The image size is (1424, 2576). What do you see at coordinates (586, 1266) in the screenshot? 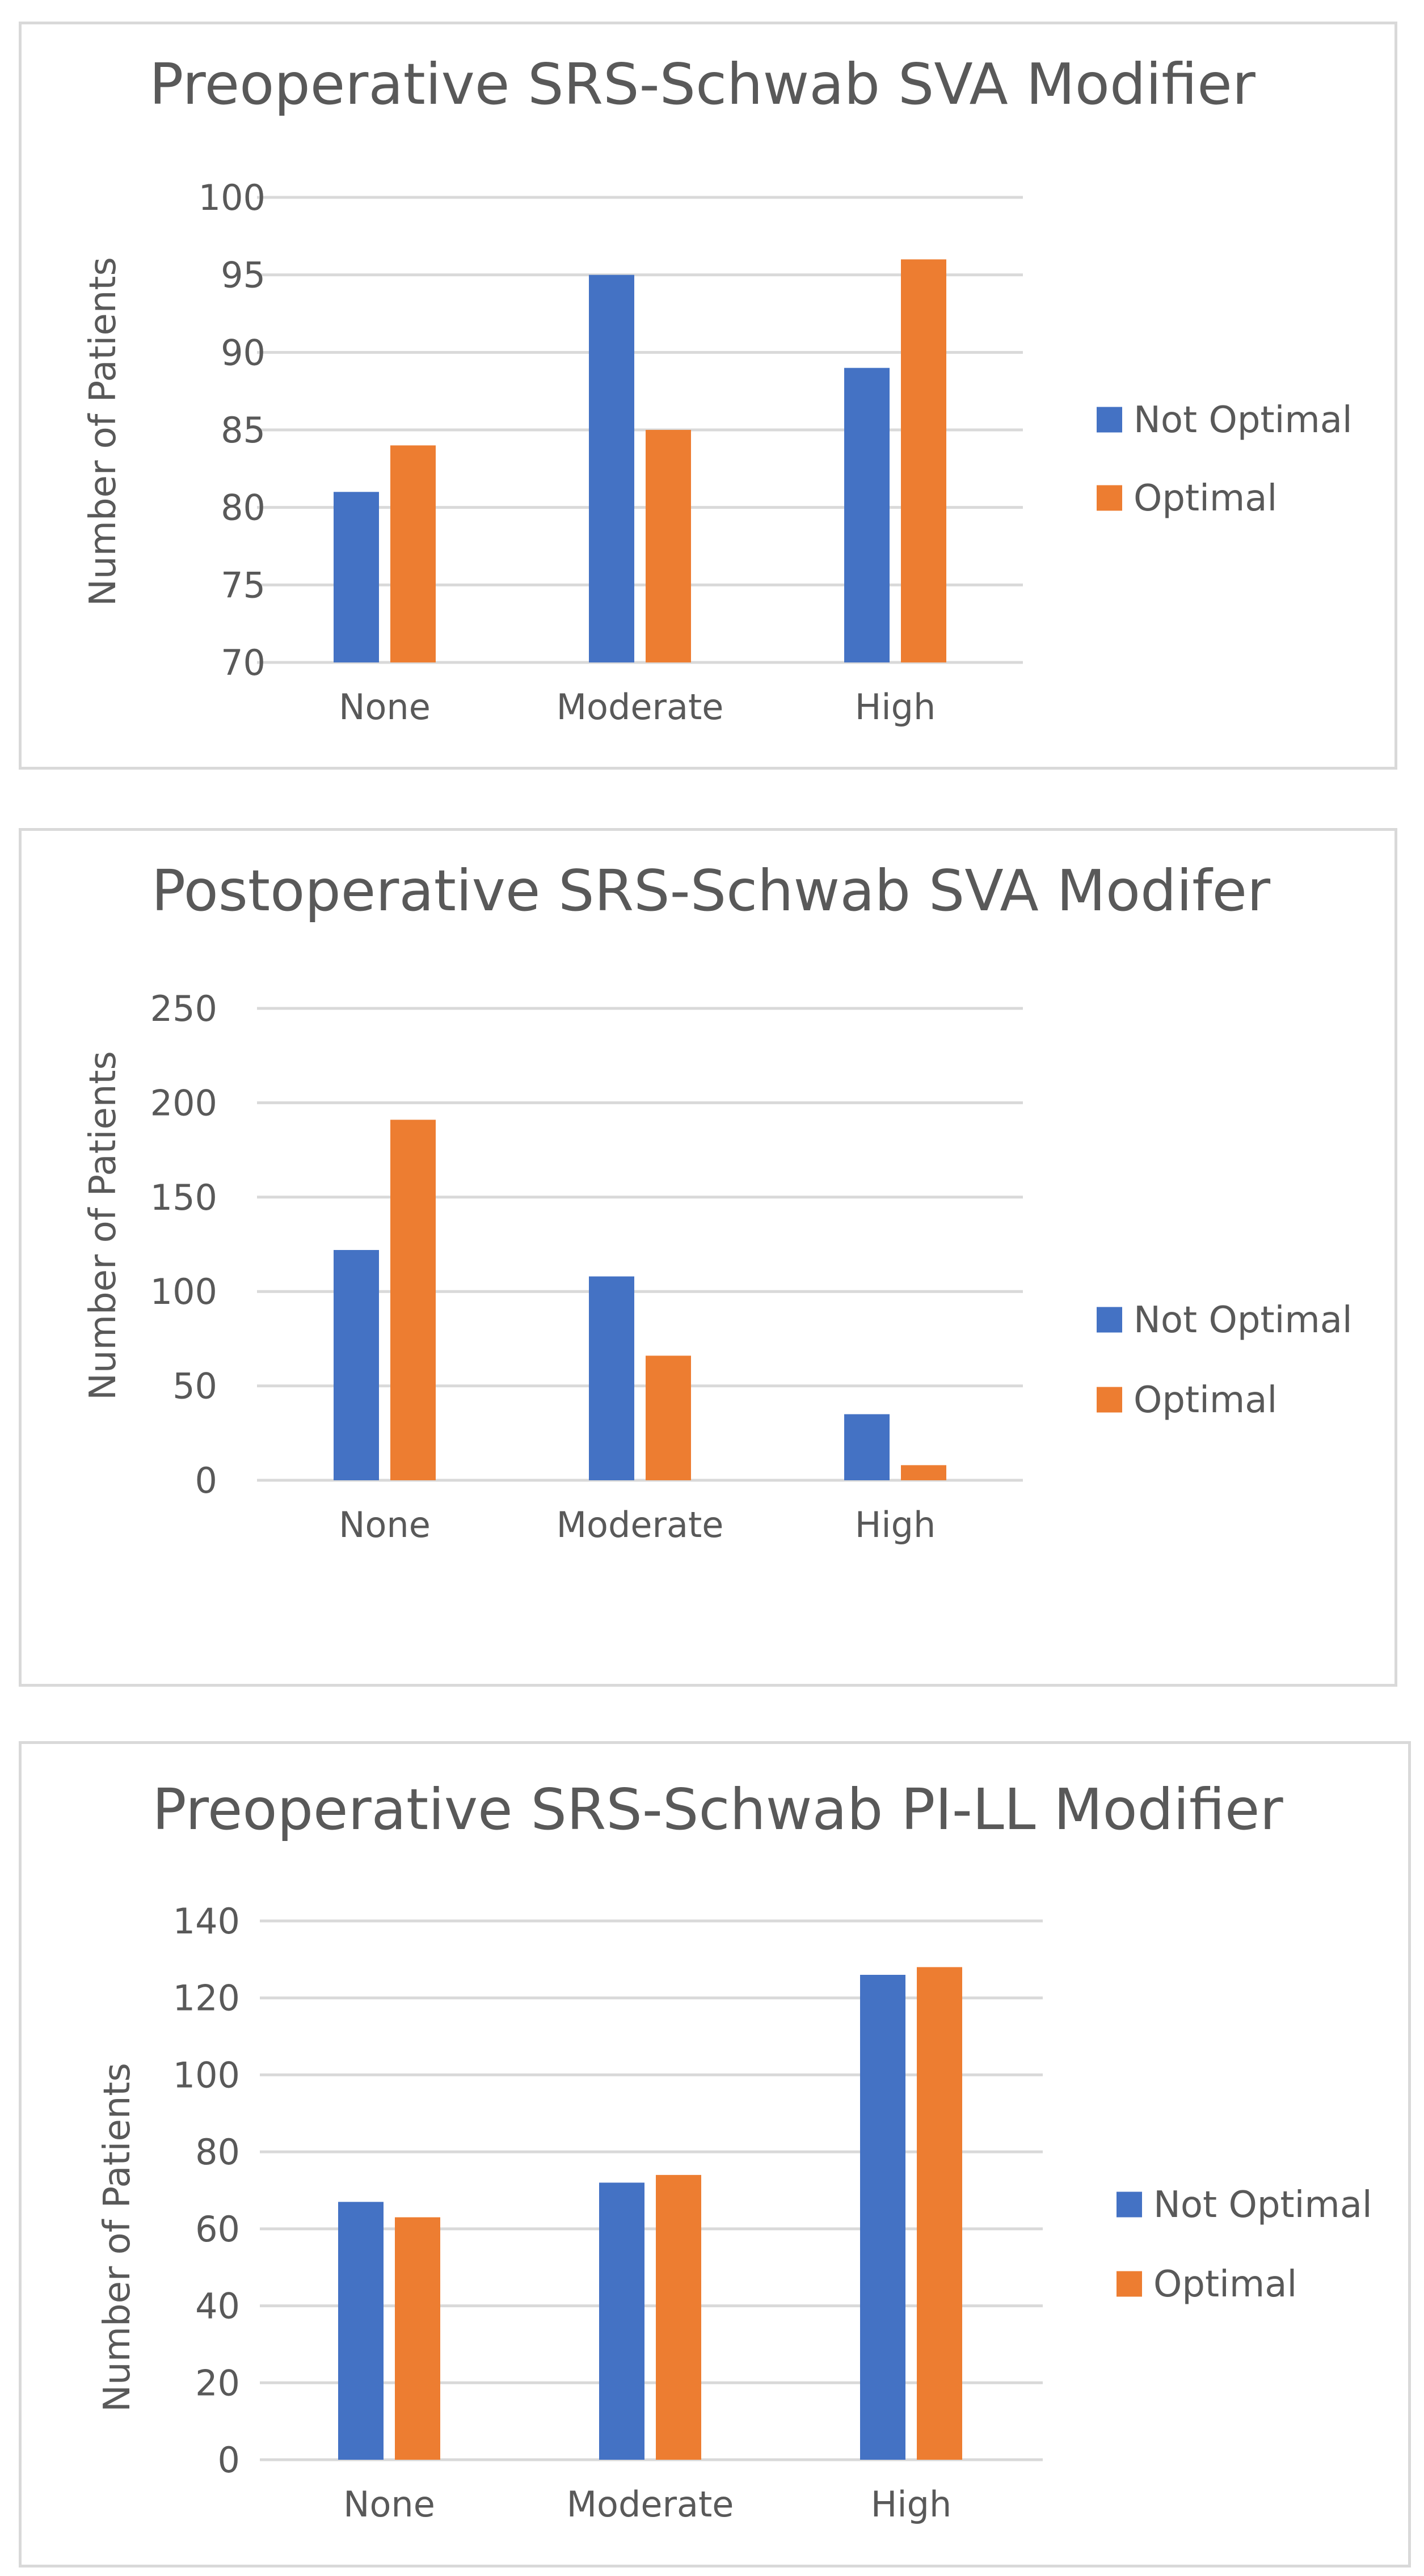
I see `plot-area: 0 50 100 150 200 250 None Moderate High` at bounding box center [586, 1266].